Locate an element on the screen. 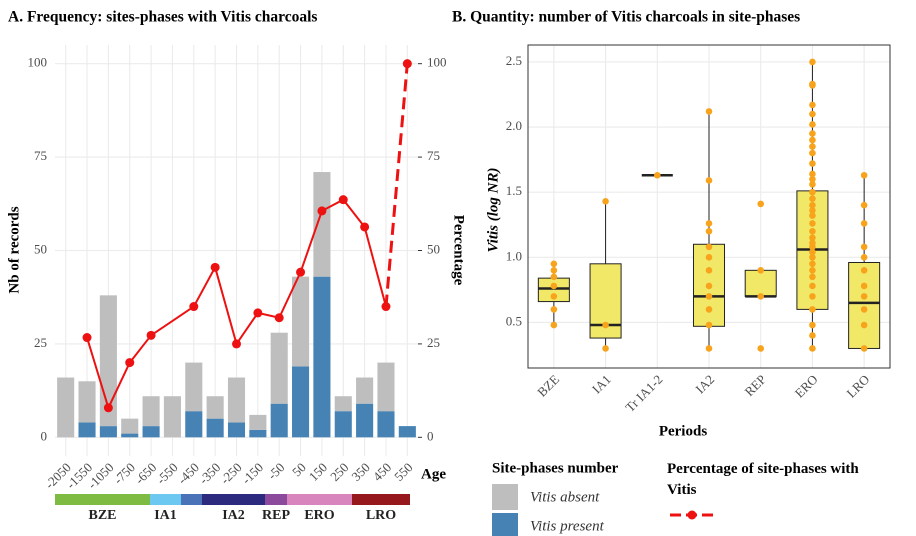 Image resolution: width=916 pixels, height=536 pixels. x-tick-label: REP is located at coordinates (754, 385).